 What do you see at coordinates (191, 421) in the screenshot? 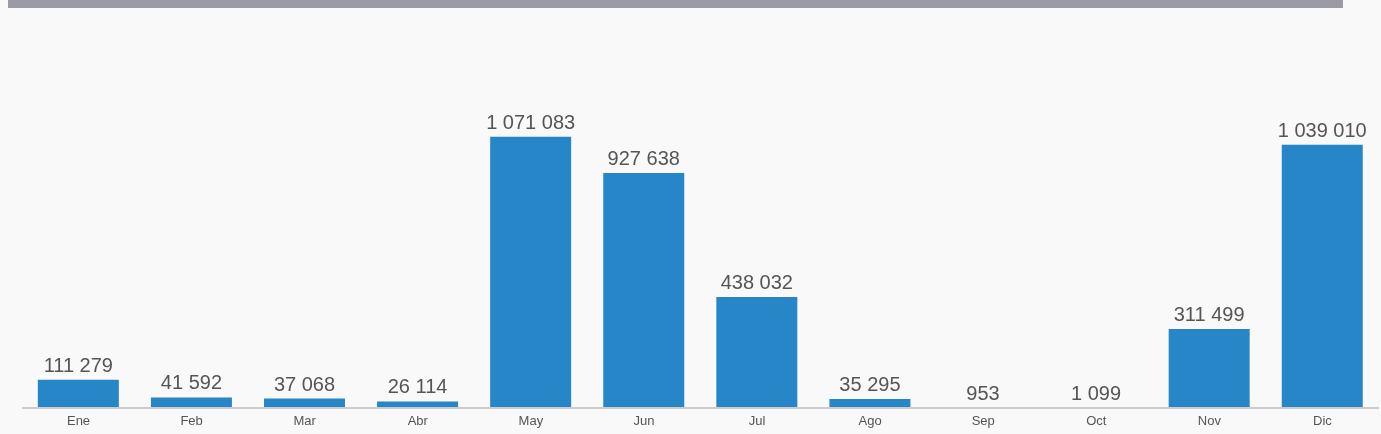
I see `x-tick-label: Feb` at bounding box center [191, 421].